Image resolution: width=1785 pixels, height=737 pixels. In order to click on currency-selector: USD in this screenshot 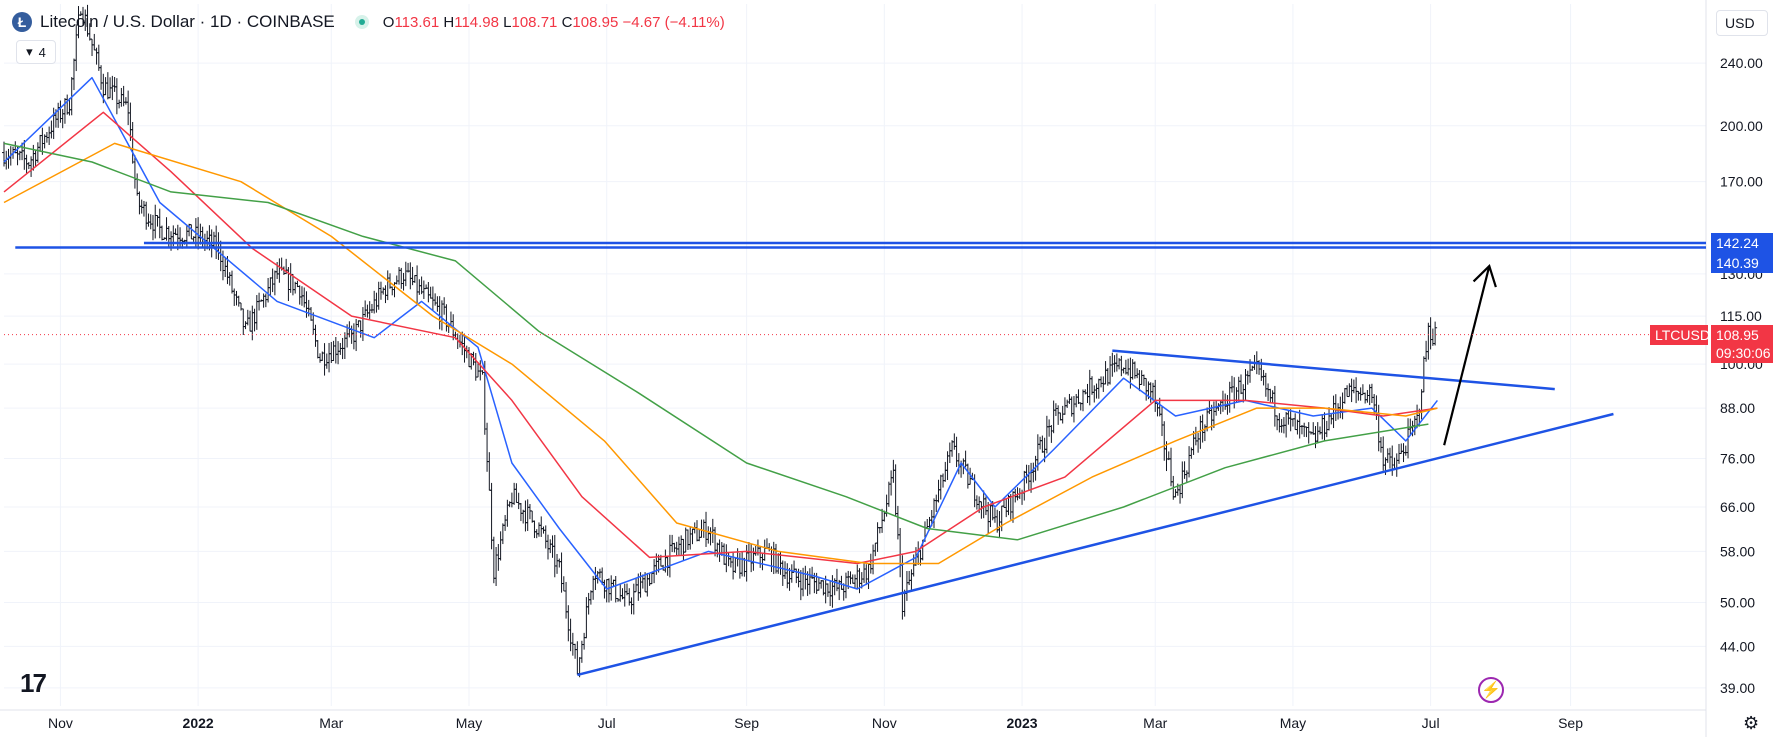, I will do `click(1742, 23)`.